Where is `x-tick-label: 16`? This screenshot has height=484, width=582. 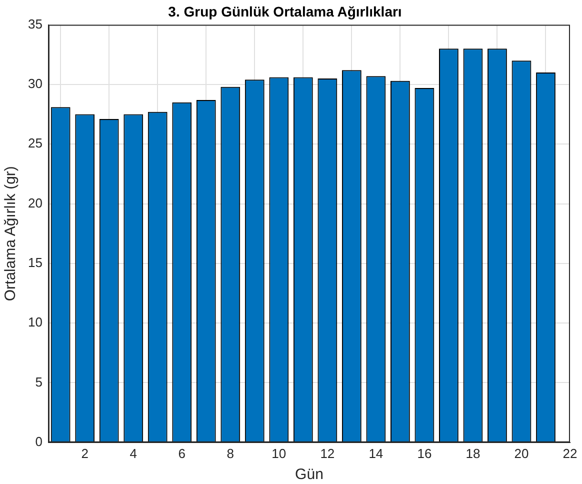 x-tick-label: 16 is located at coordinates (424, 453).